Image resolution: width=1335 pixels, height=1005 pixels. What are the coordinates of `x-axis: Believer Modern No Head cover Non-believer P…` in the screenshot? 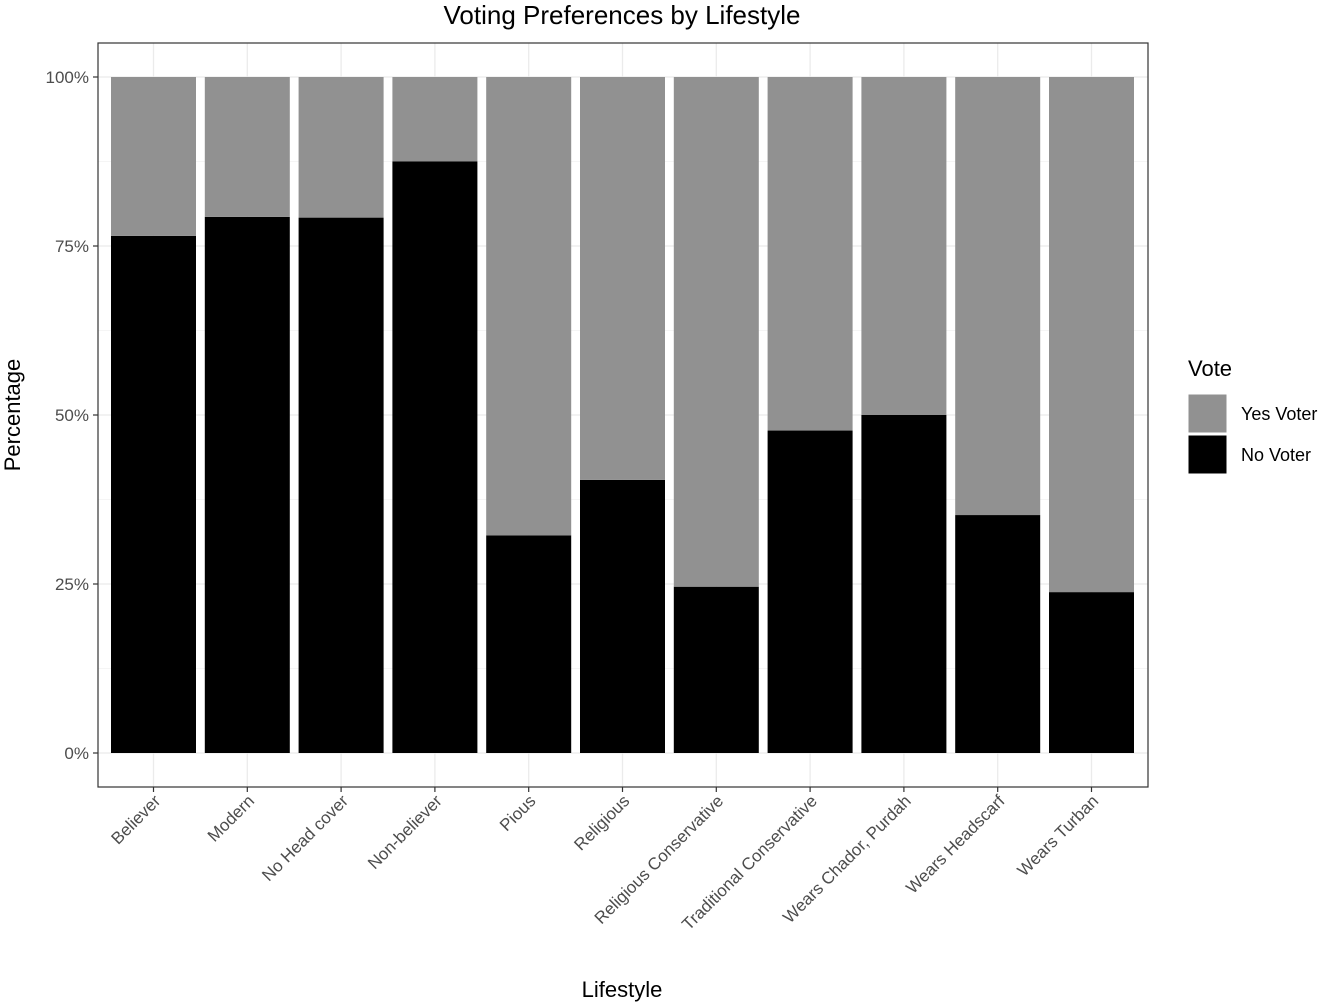 It's located at (604, 860).